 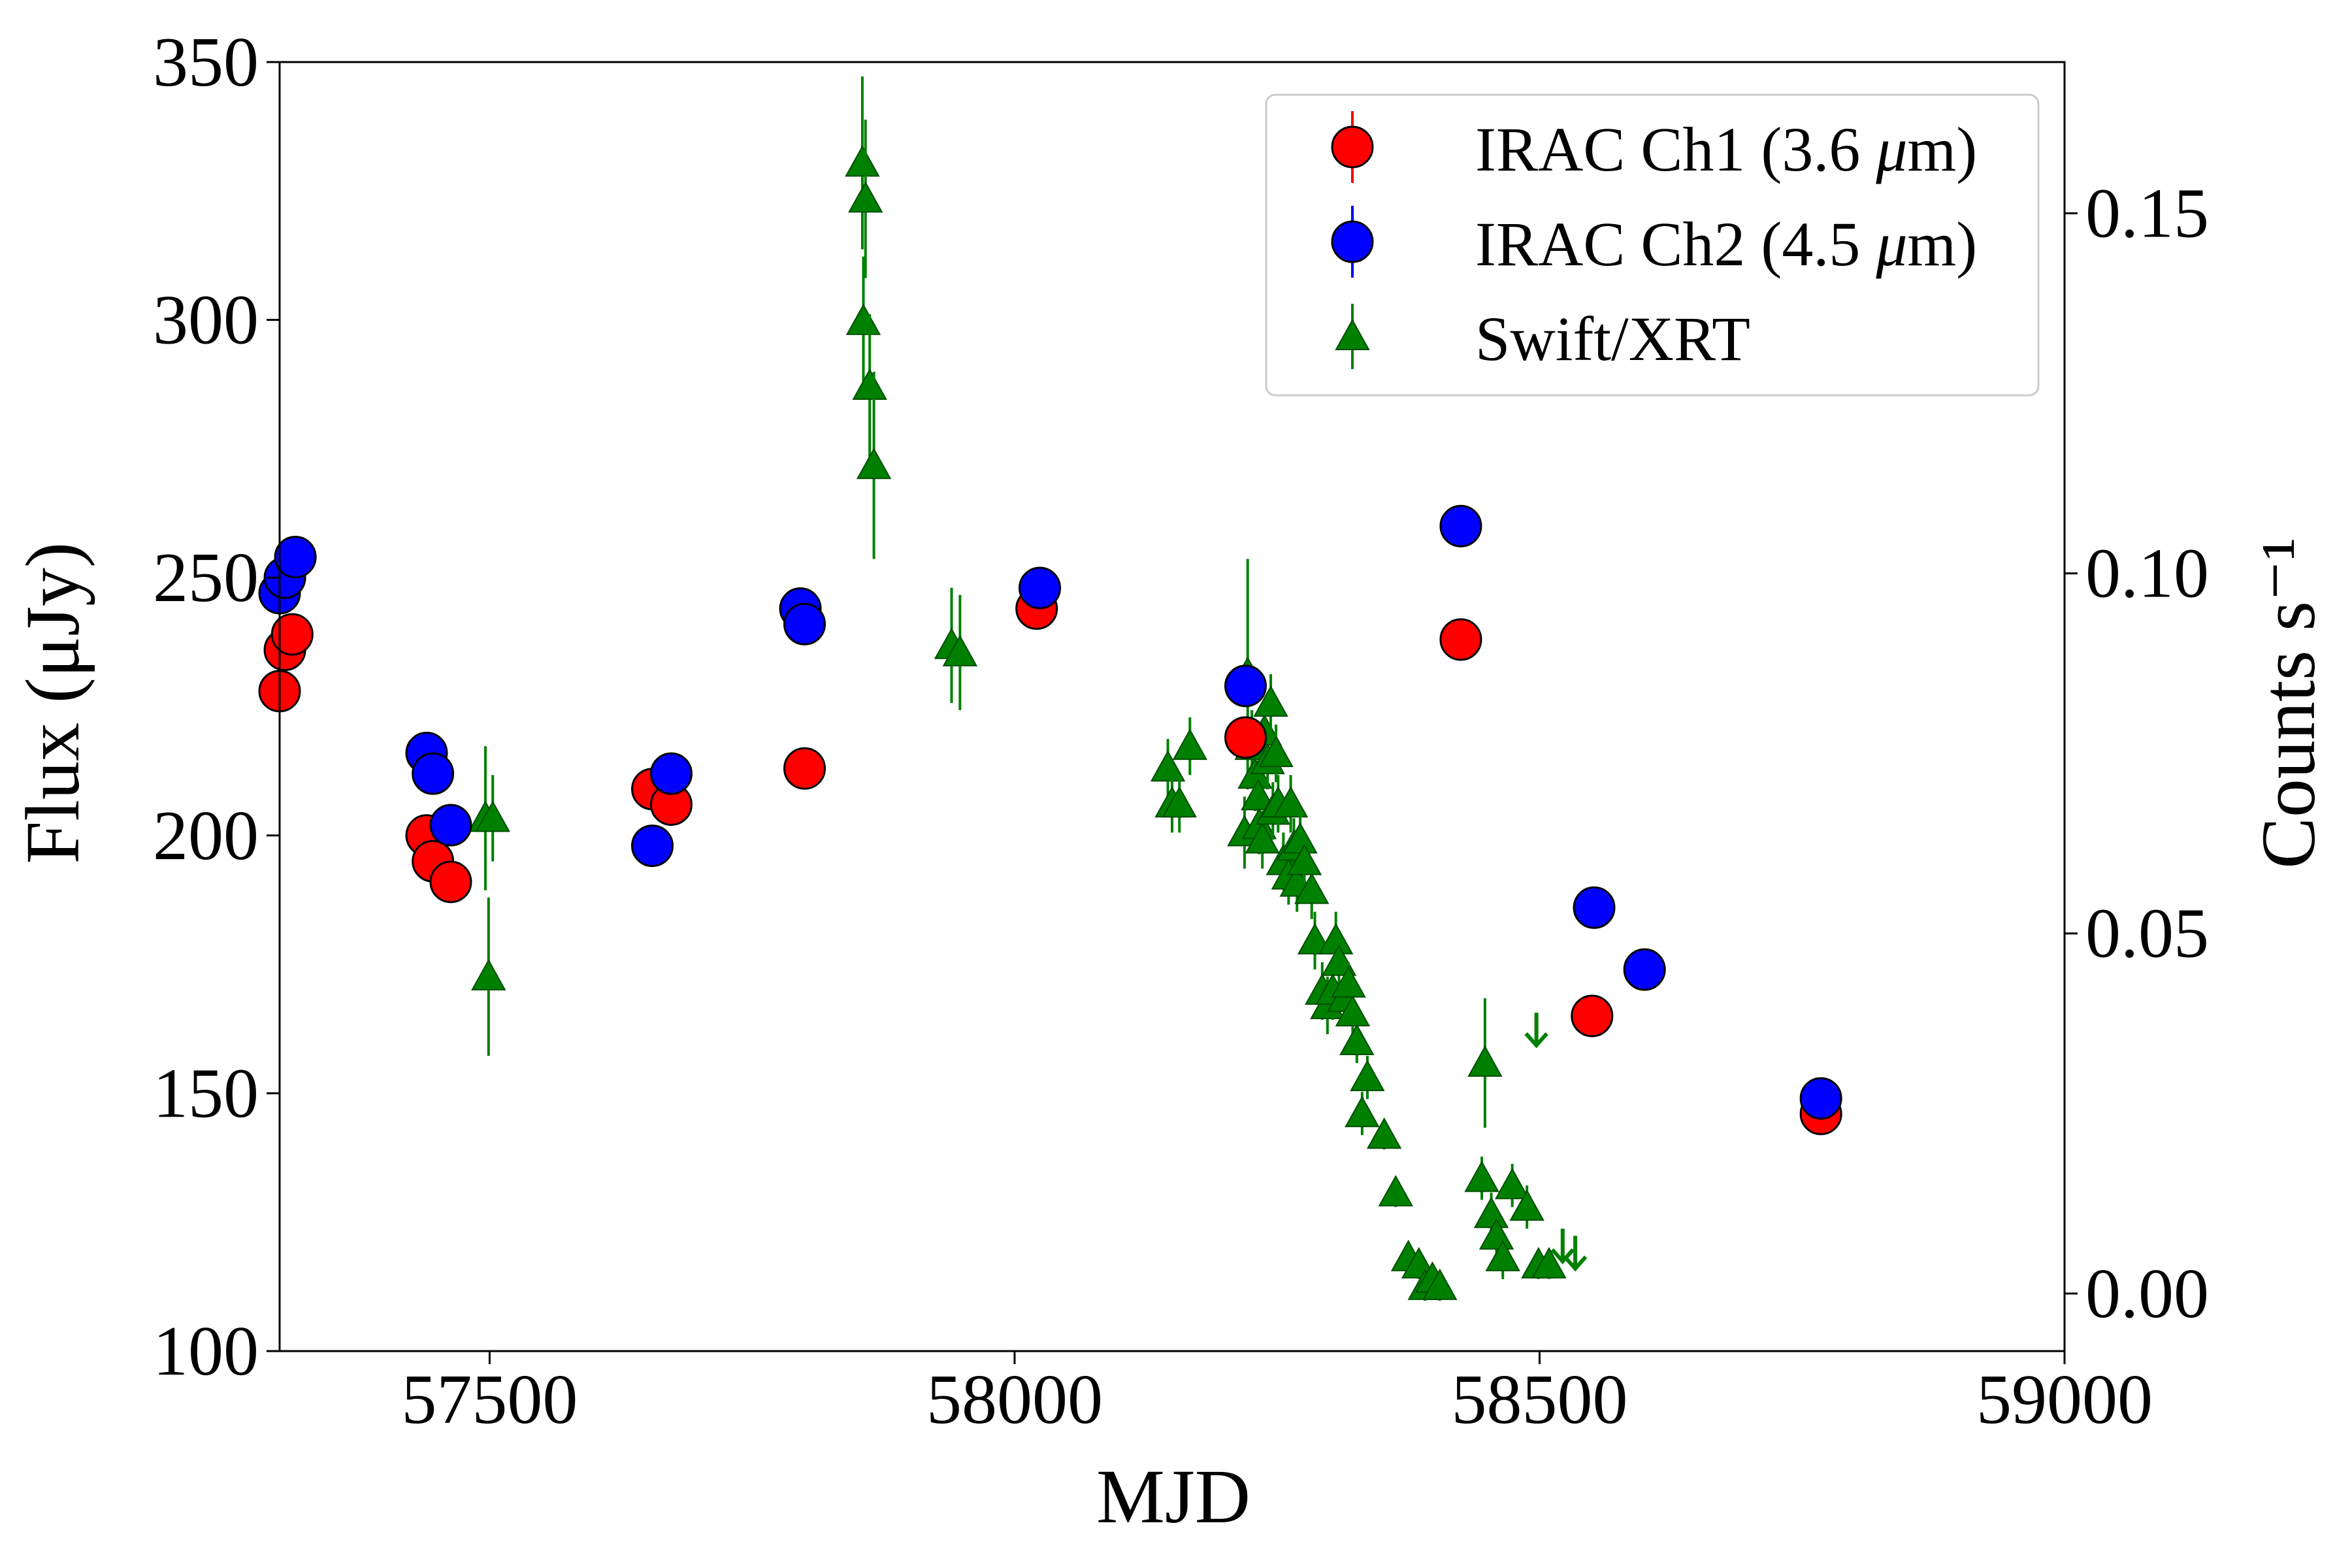 I want to click on y-tick-label: 200, so click(x=206, y=836).